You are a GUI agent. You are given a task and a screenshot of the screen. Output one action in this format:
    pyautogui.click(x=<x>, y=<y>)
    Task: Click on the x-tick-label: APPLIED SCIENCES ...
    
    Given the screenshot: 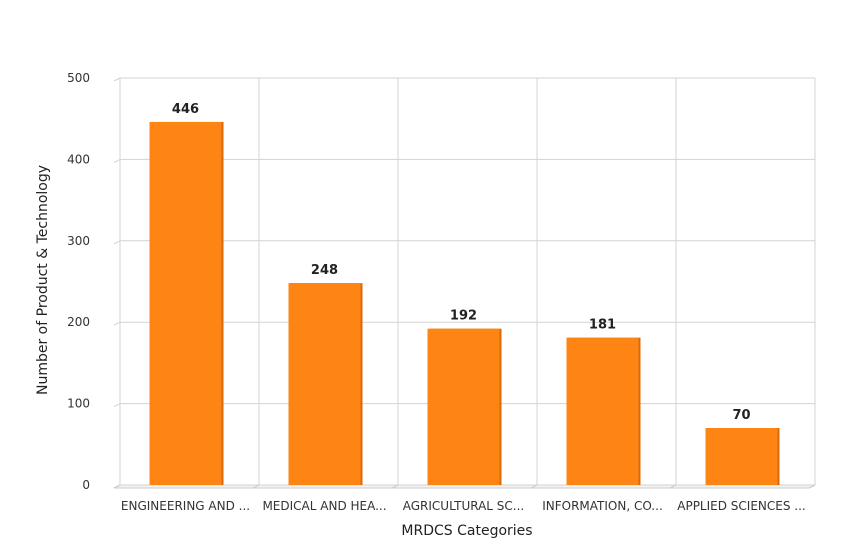 What is the action you would take?
    pyautogui.click(x=741, y=506)
    